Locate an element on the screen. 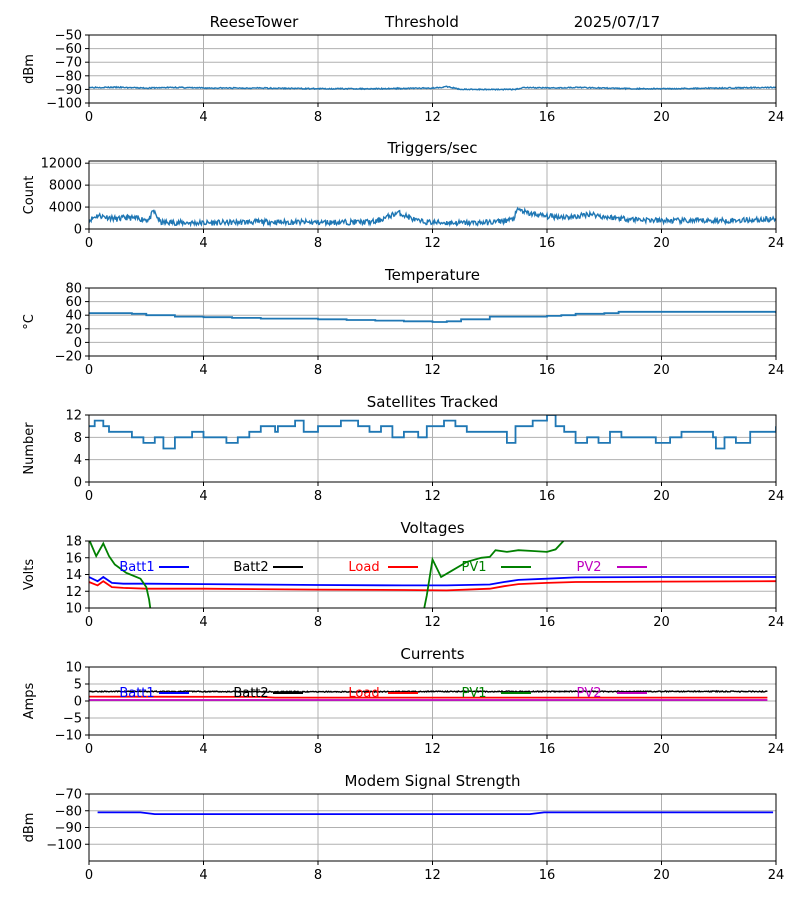 The width and height of the screenshot is (800, 900). y-tick-label: −10 is located at coordinates (68, 736).